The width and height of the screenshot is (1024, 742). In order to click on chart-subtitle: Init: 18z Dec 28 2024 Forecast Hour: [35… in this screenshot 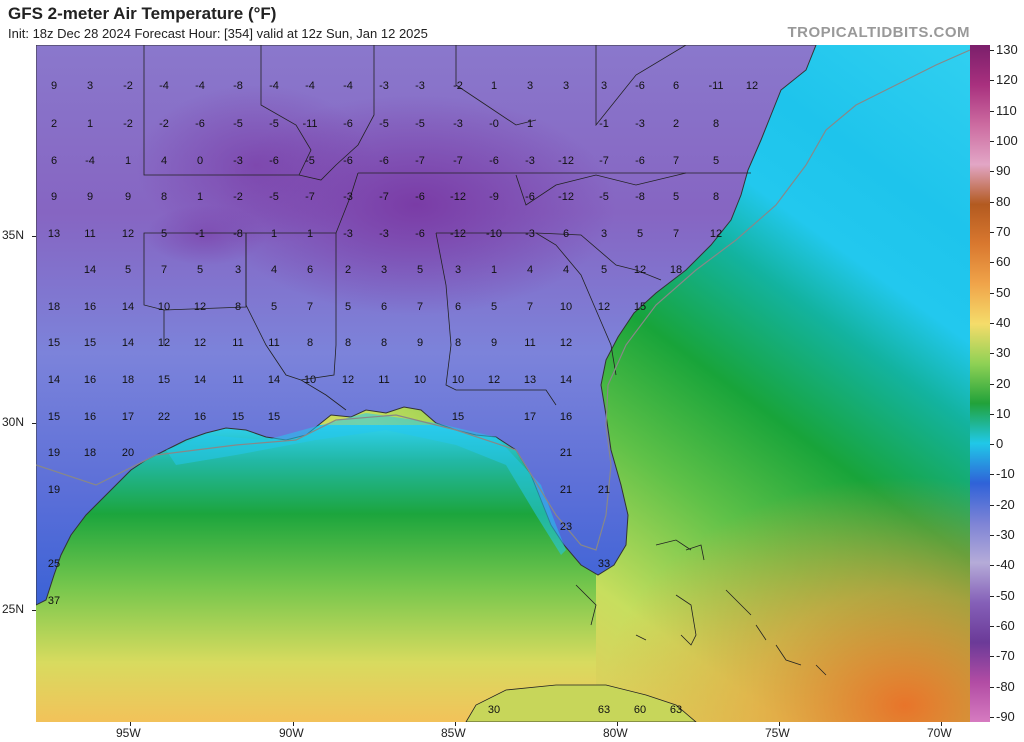, I will do `click(218, 33)`.